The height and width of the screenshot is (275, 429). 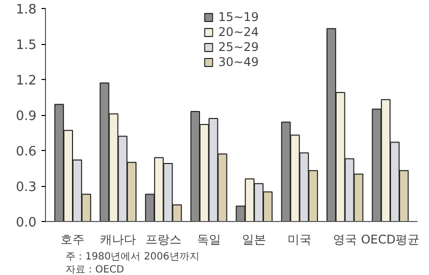 What do you see at coordinates (26, 223) in the screenshot?
I see `y-tick-label: 0.0` at bounding box center [26, 223].